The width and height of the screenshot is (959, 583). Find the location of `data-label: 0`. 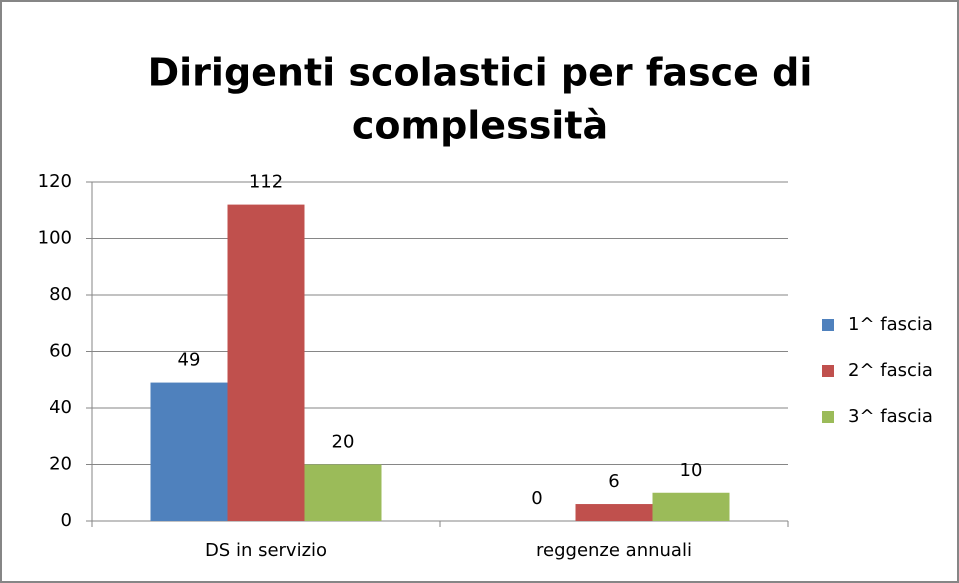

data-label: 0 is located at coordinates (536, 498).